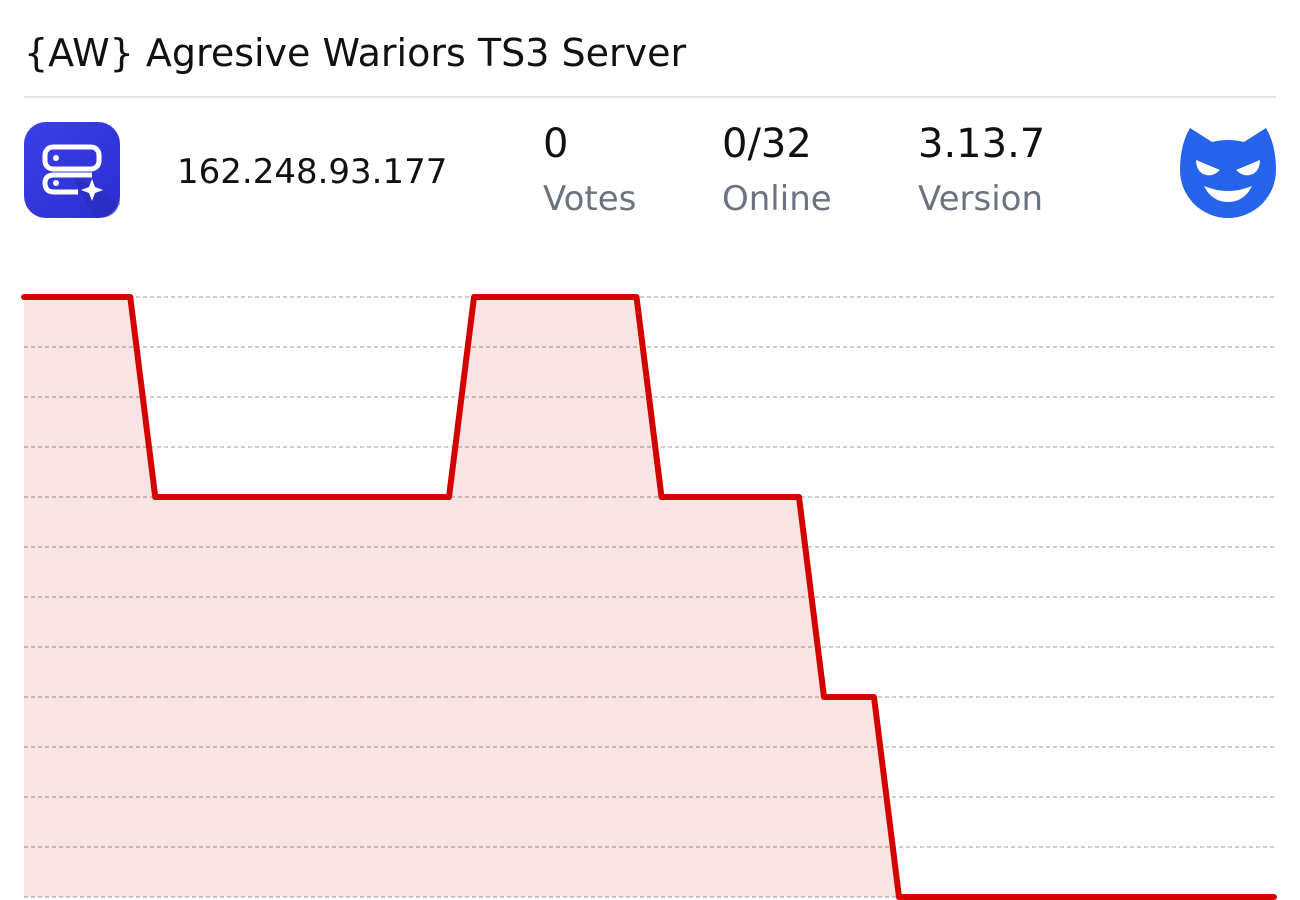  What do you see at coordinates (355, 53) in the screenshot?
I see `server-title: {AW} Agresive Wariors TS3 Server` at bounding box center [355, 53].